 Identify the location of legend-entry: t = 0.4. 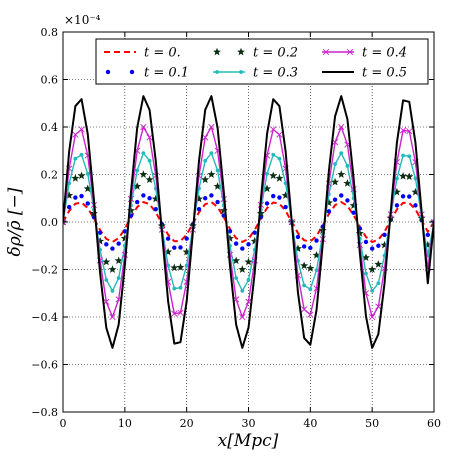
(364, 53).